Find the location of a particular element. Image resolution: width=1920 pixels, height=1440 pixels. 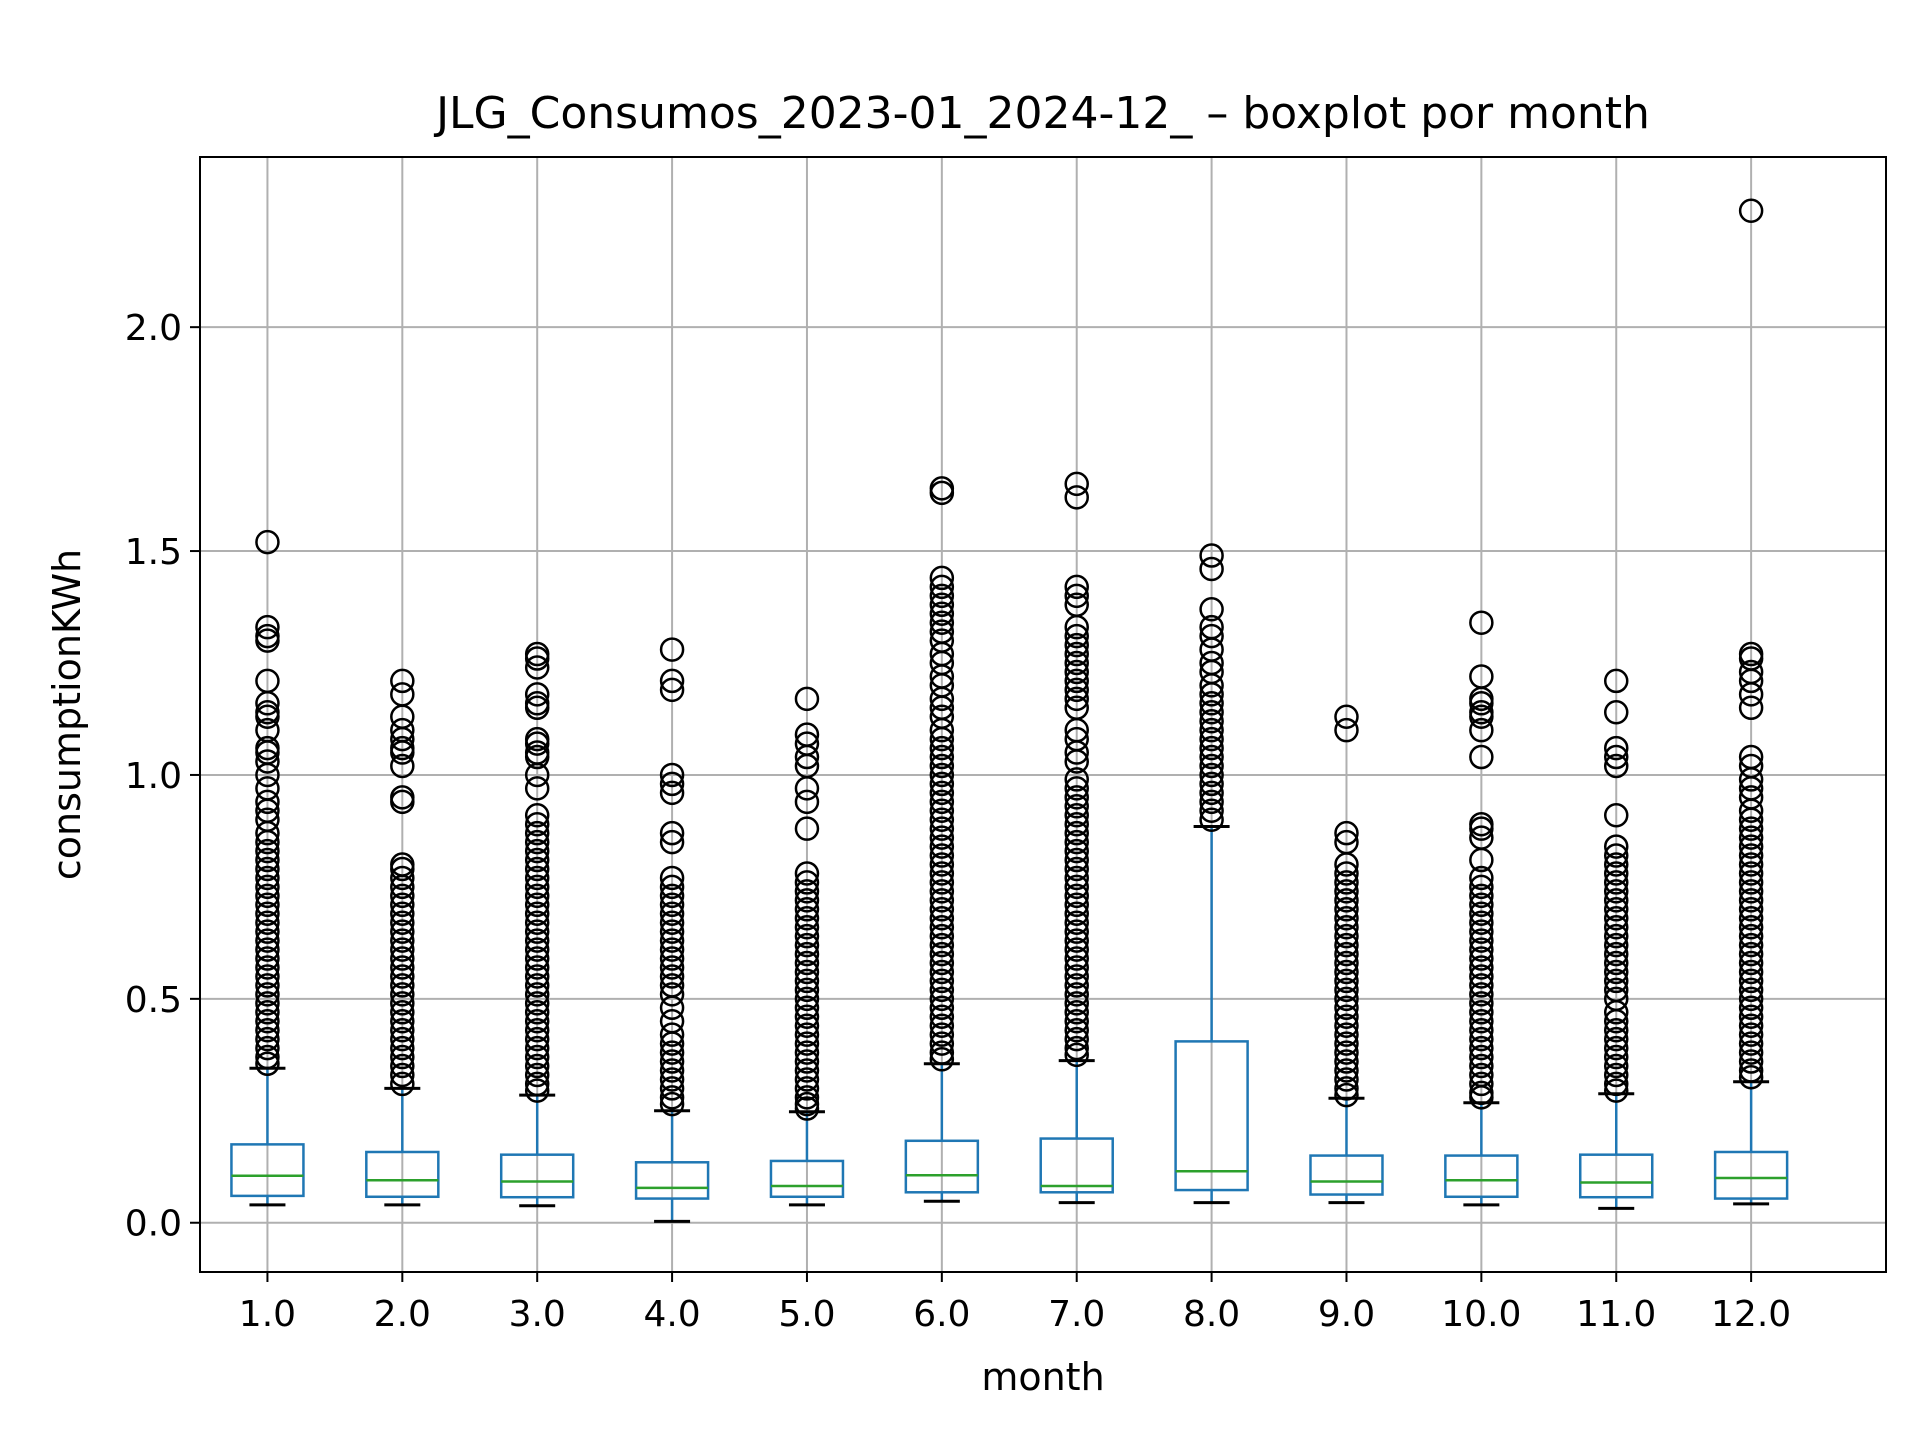

x-tick-label: 8.0 is located at coordinates (1211, 1314).